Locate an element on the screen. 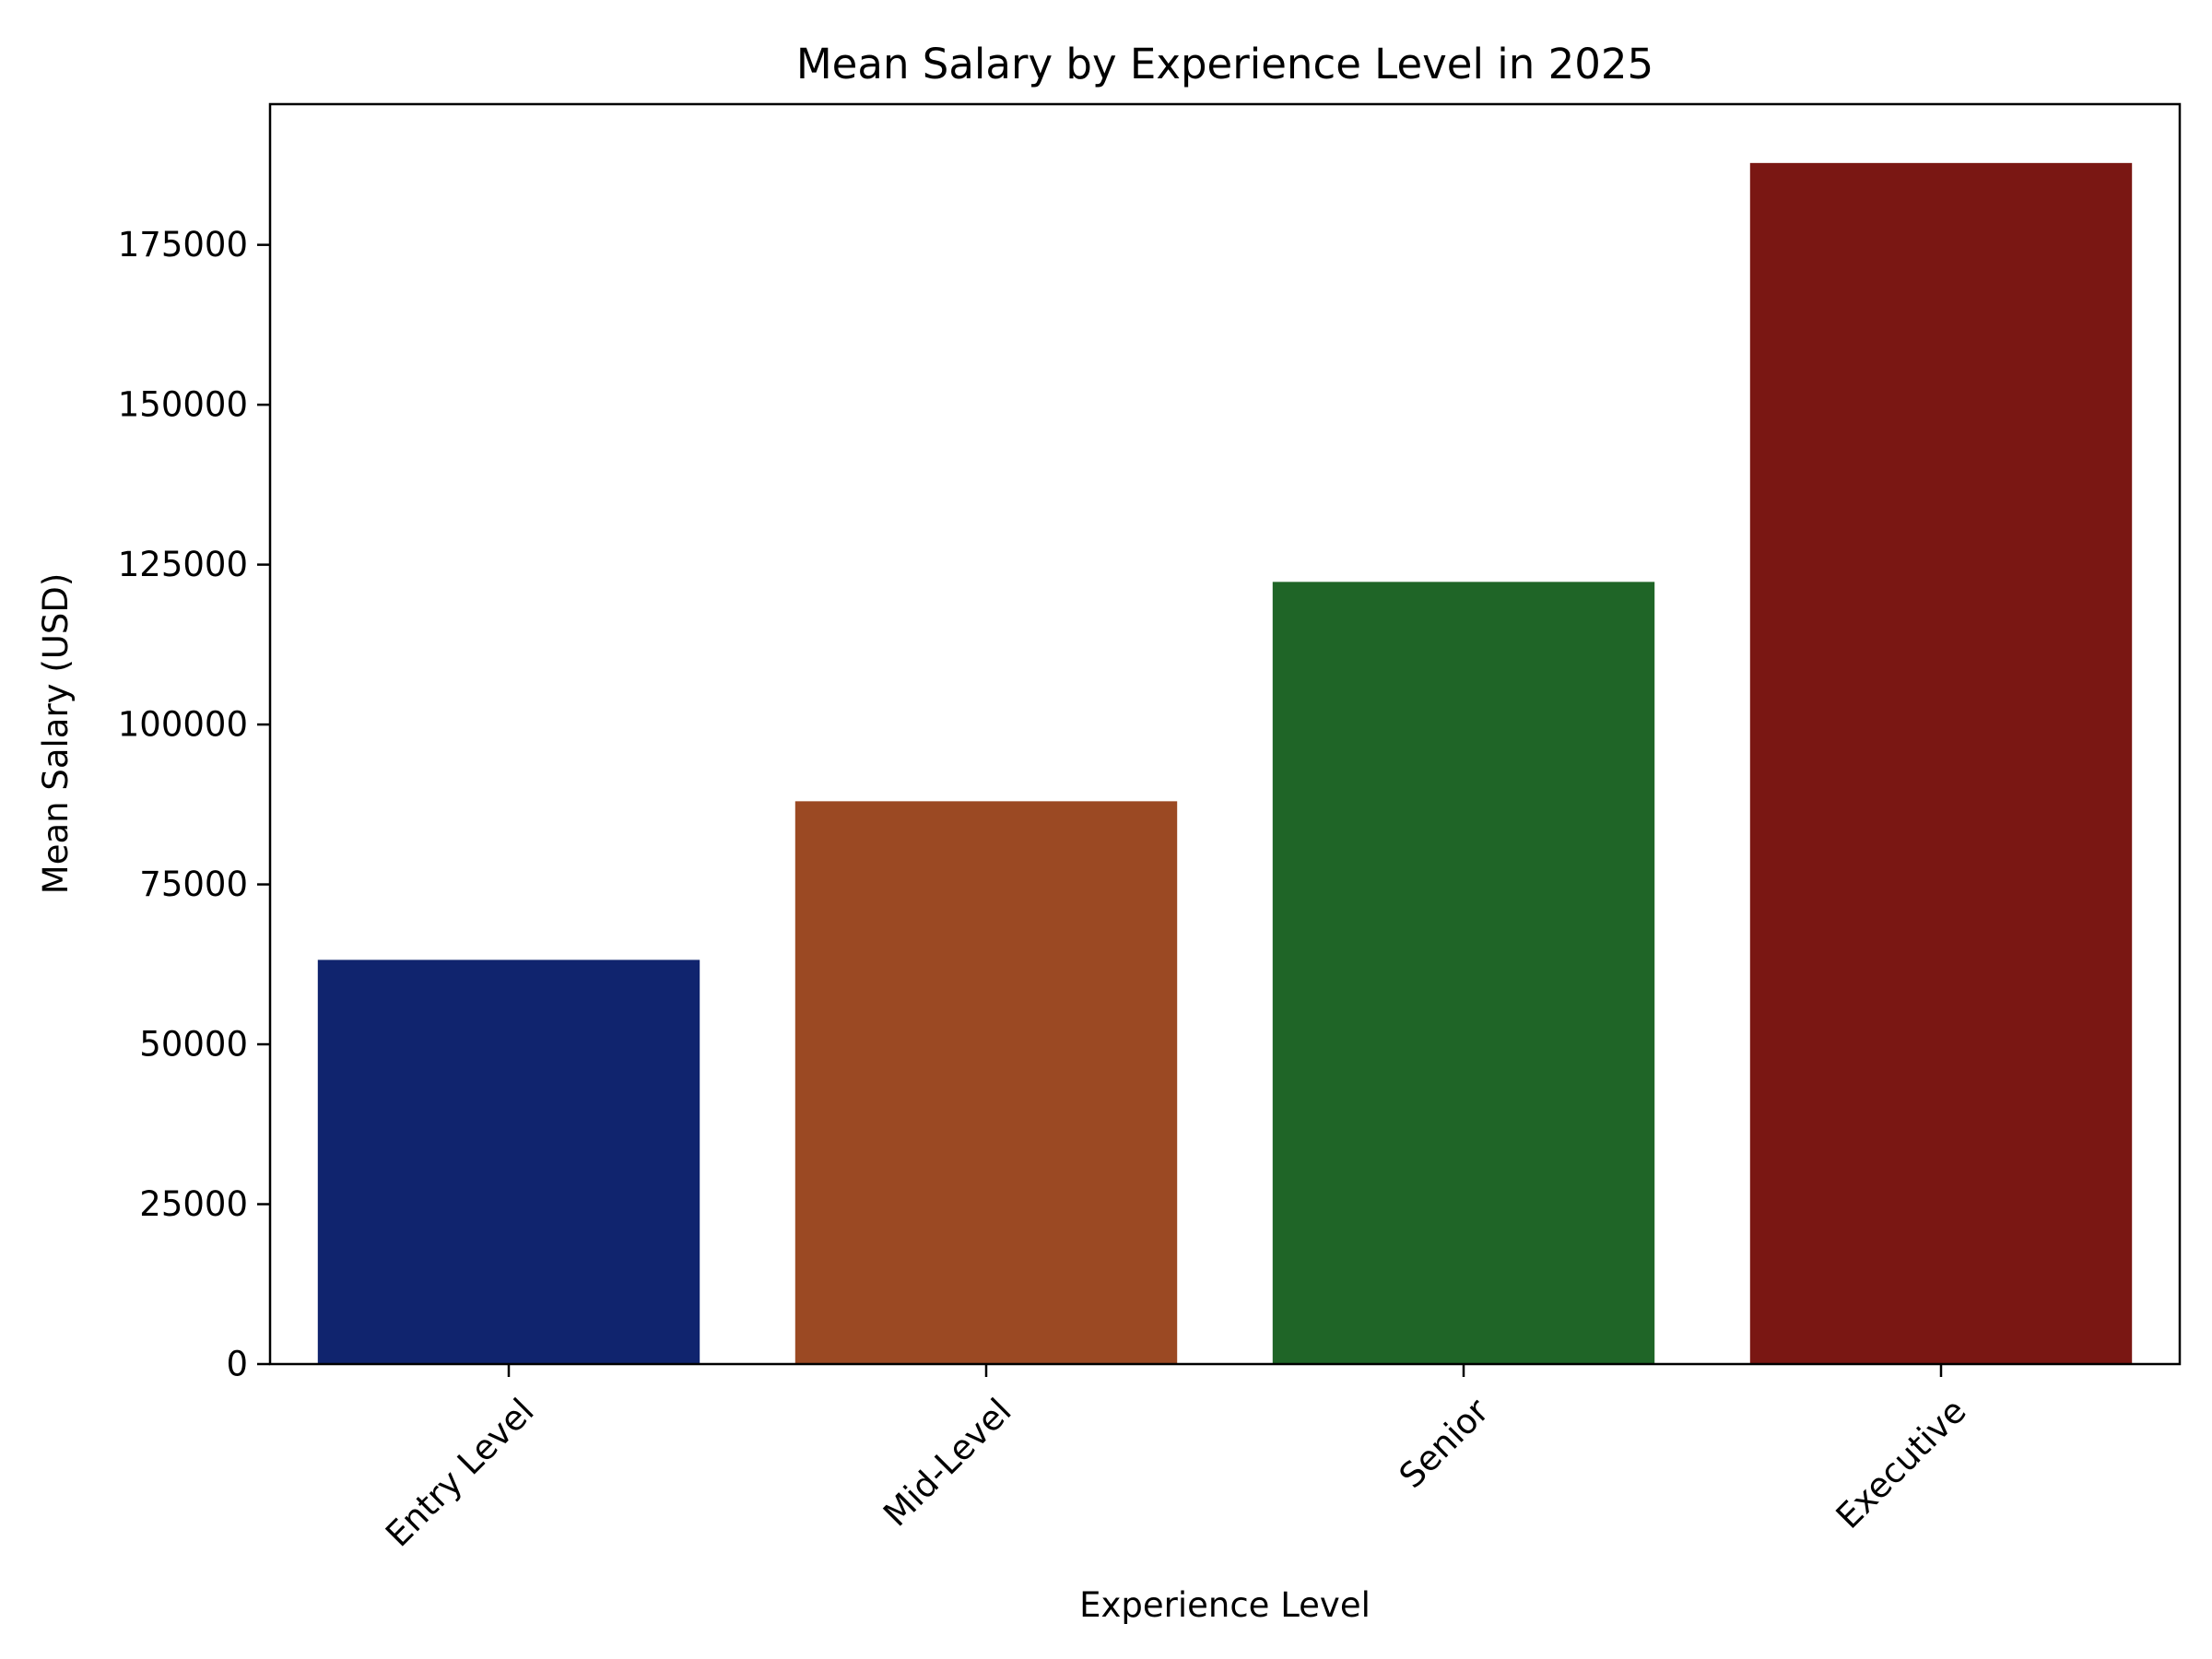  x-axis-label: Experience Level is located at coordinates (1225, 1605).